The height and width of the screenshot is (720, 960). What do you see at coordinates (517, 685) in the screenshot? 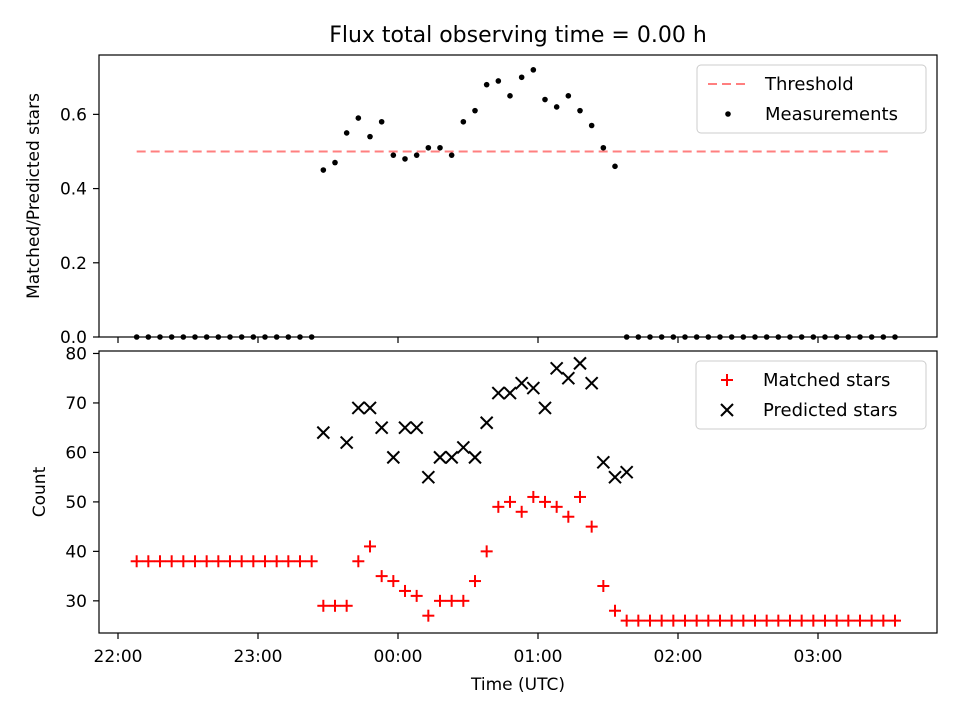
I see `x-axis-label: Time (UTC)` at bounding box center [517, 685].